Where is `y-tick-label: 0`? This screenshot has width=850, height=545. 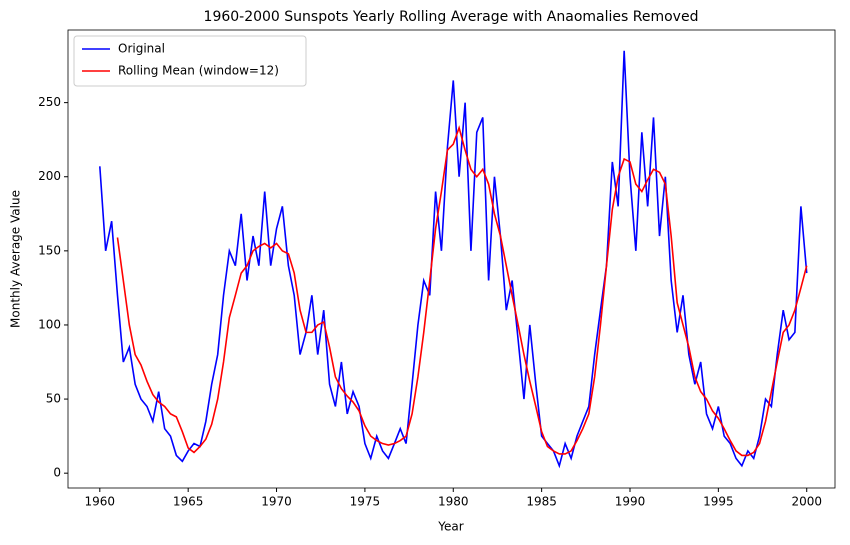 y-tick-label: 0 is located at coordinates (57, 473).